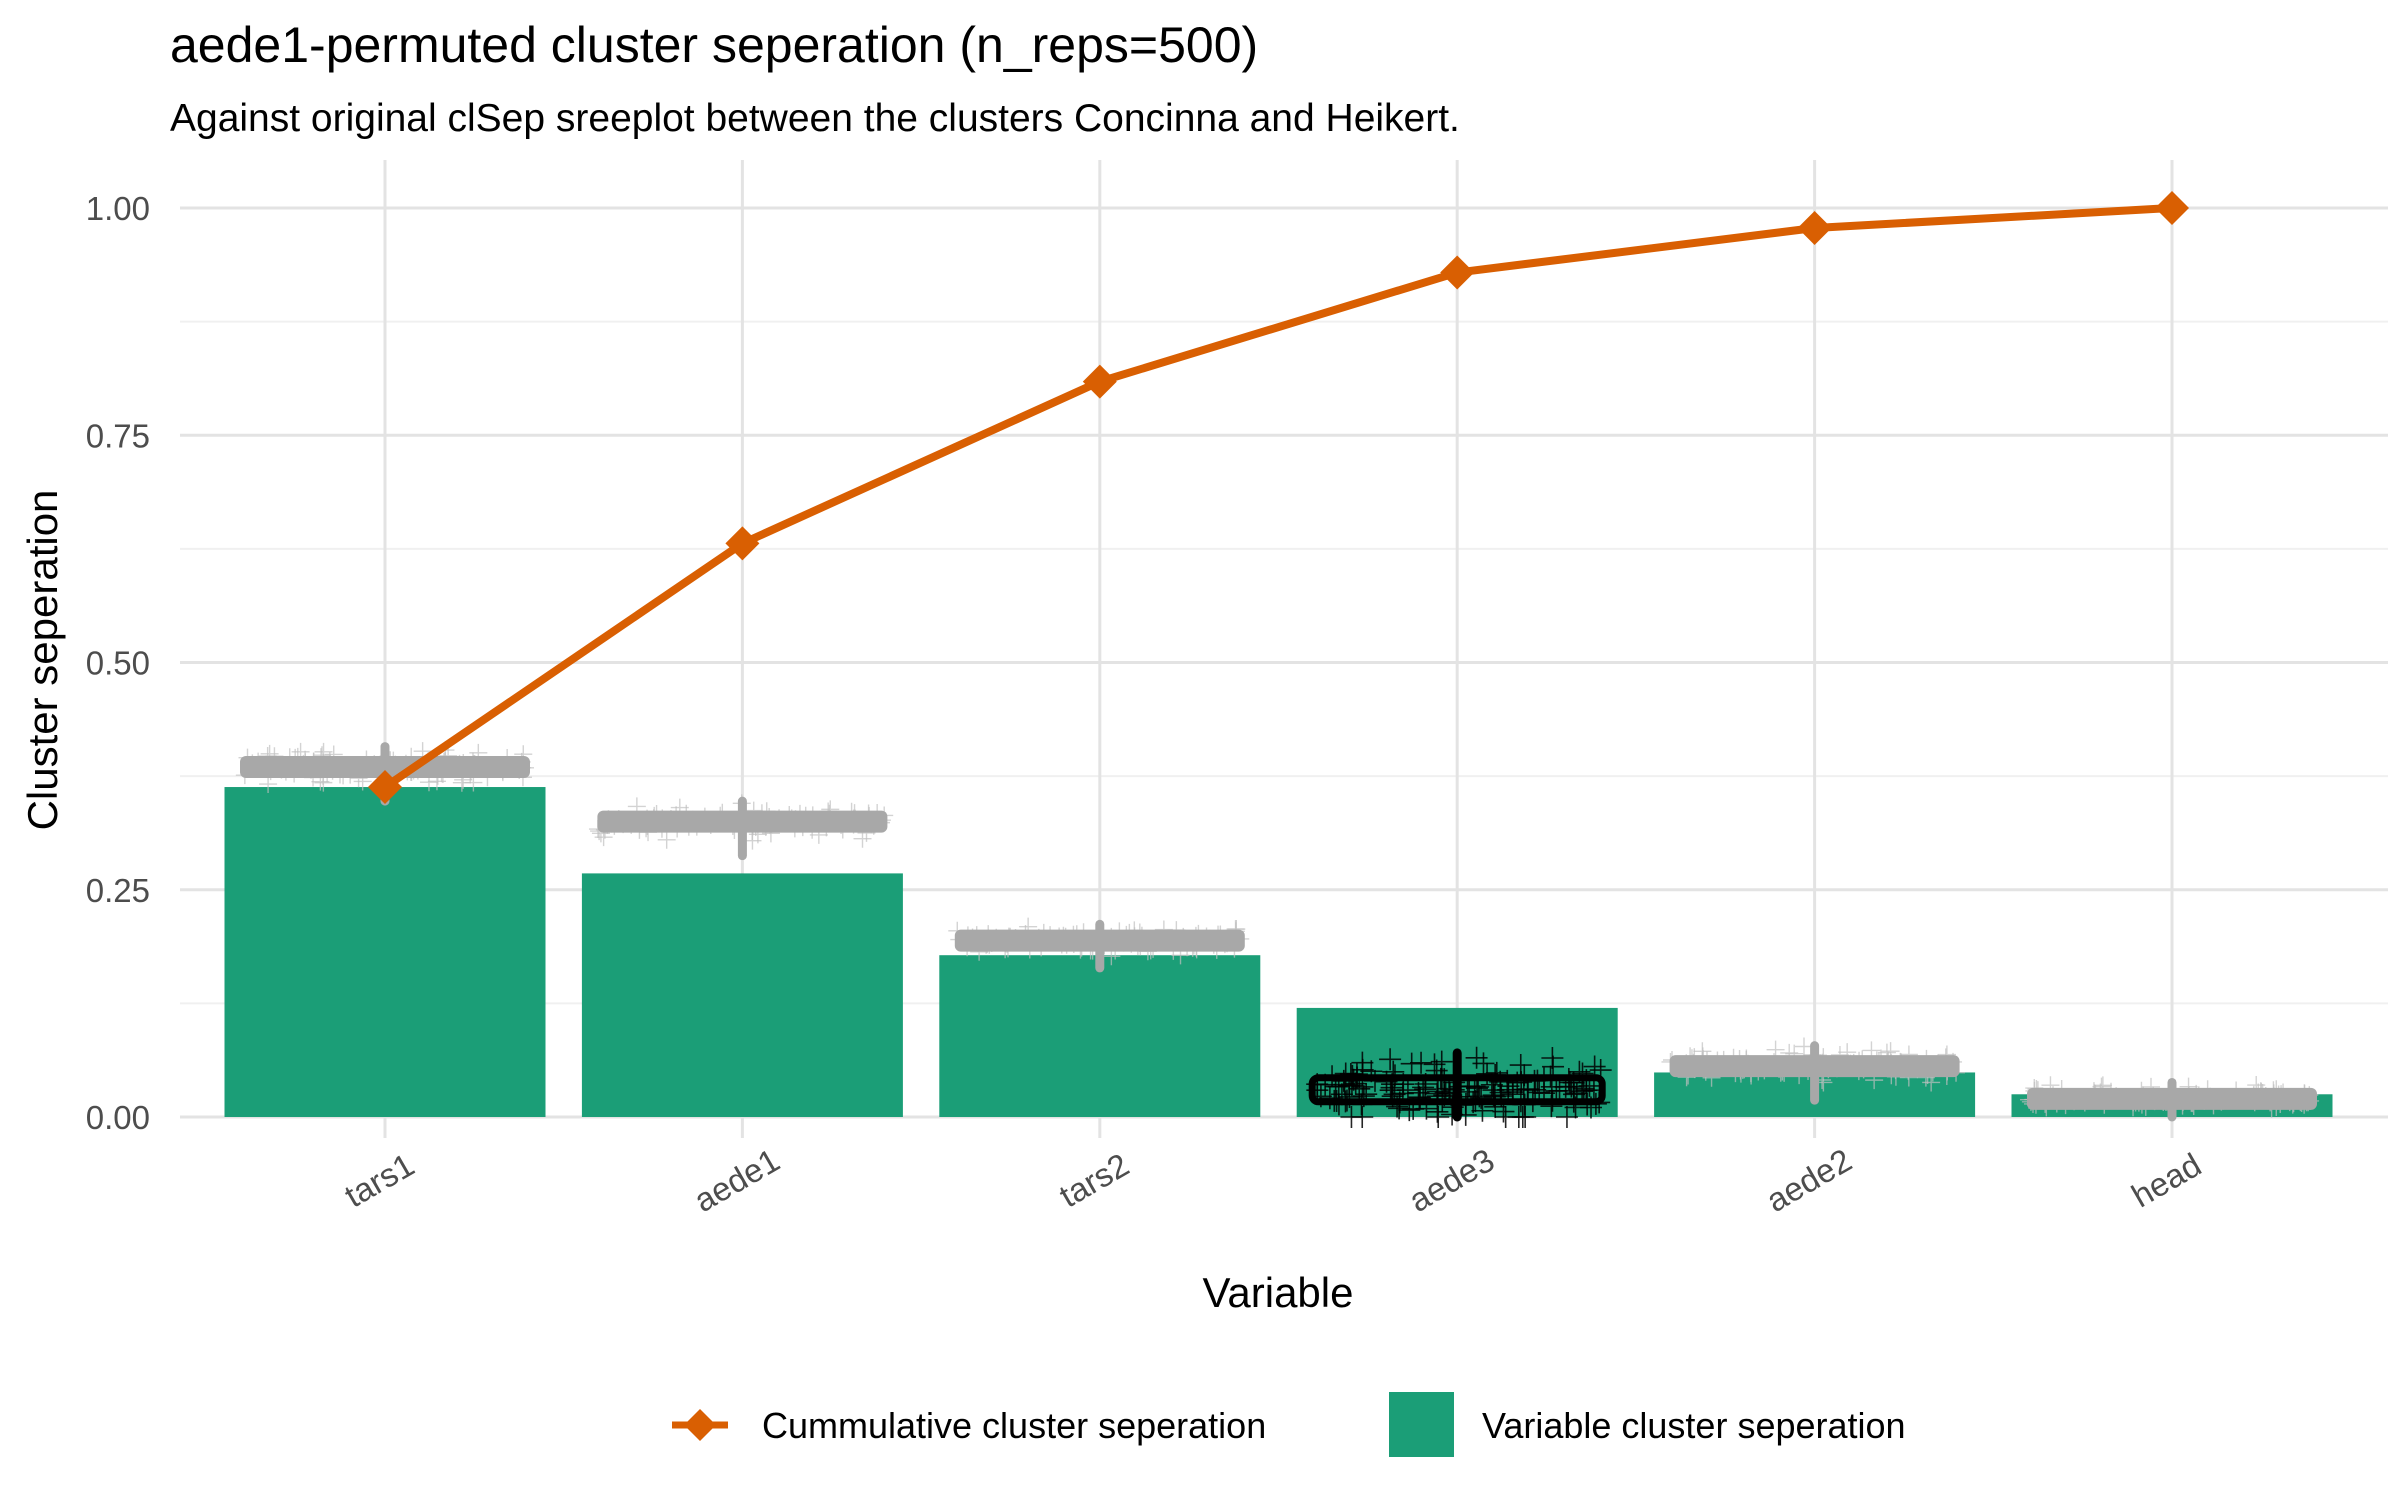 This screenshot has height=1499, width=2399. I want to click on y-axis-title: Cluster seperation, so click(42, 660).